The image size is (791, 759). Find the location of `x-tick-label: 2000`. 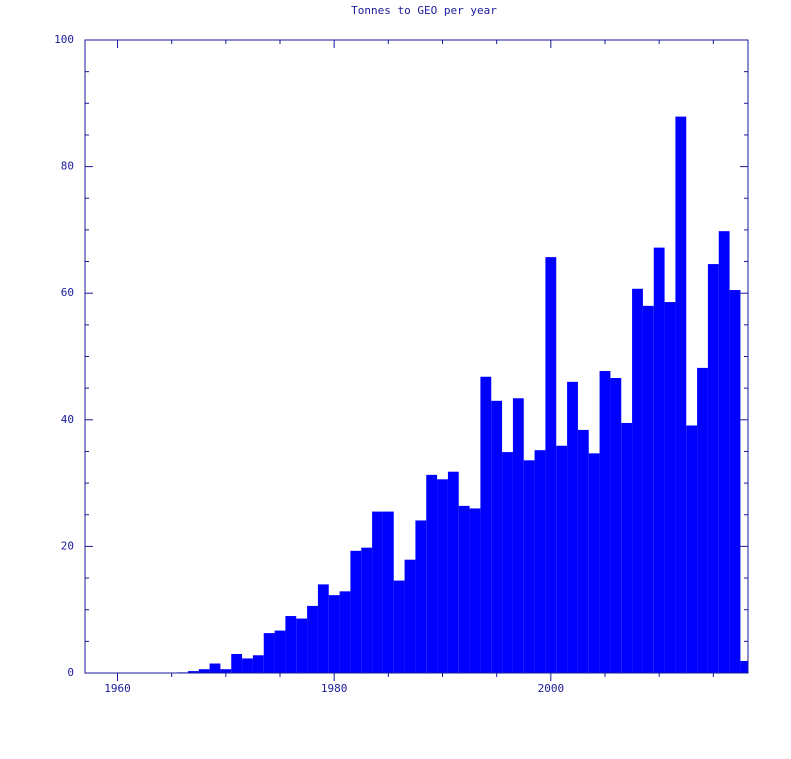

x-tick-label: 2000 is located at coordinates (551, 688).